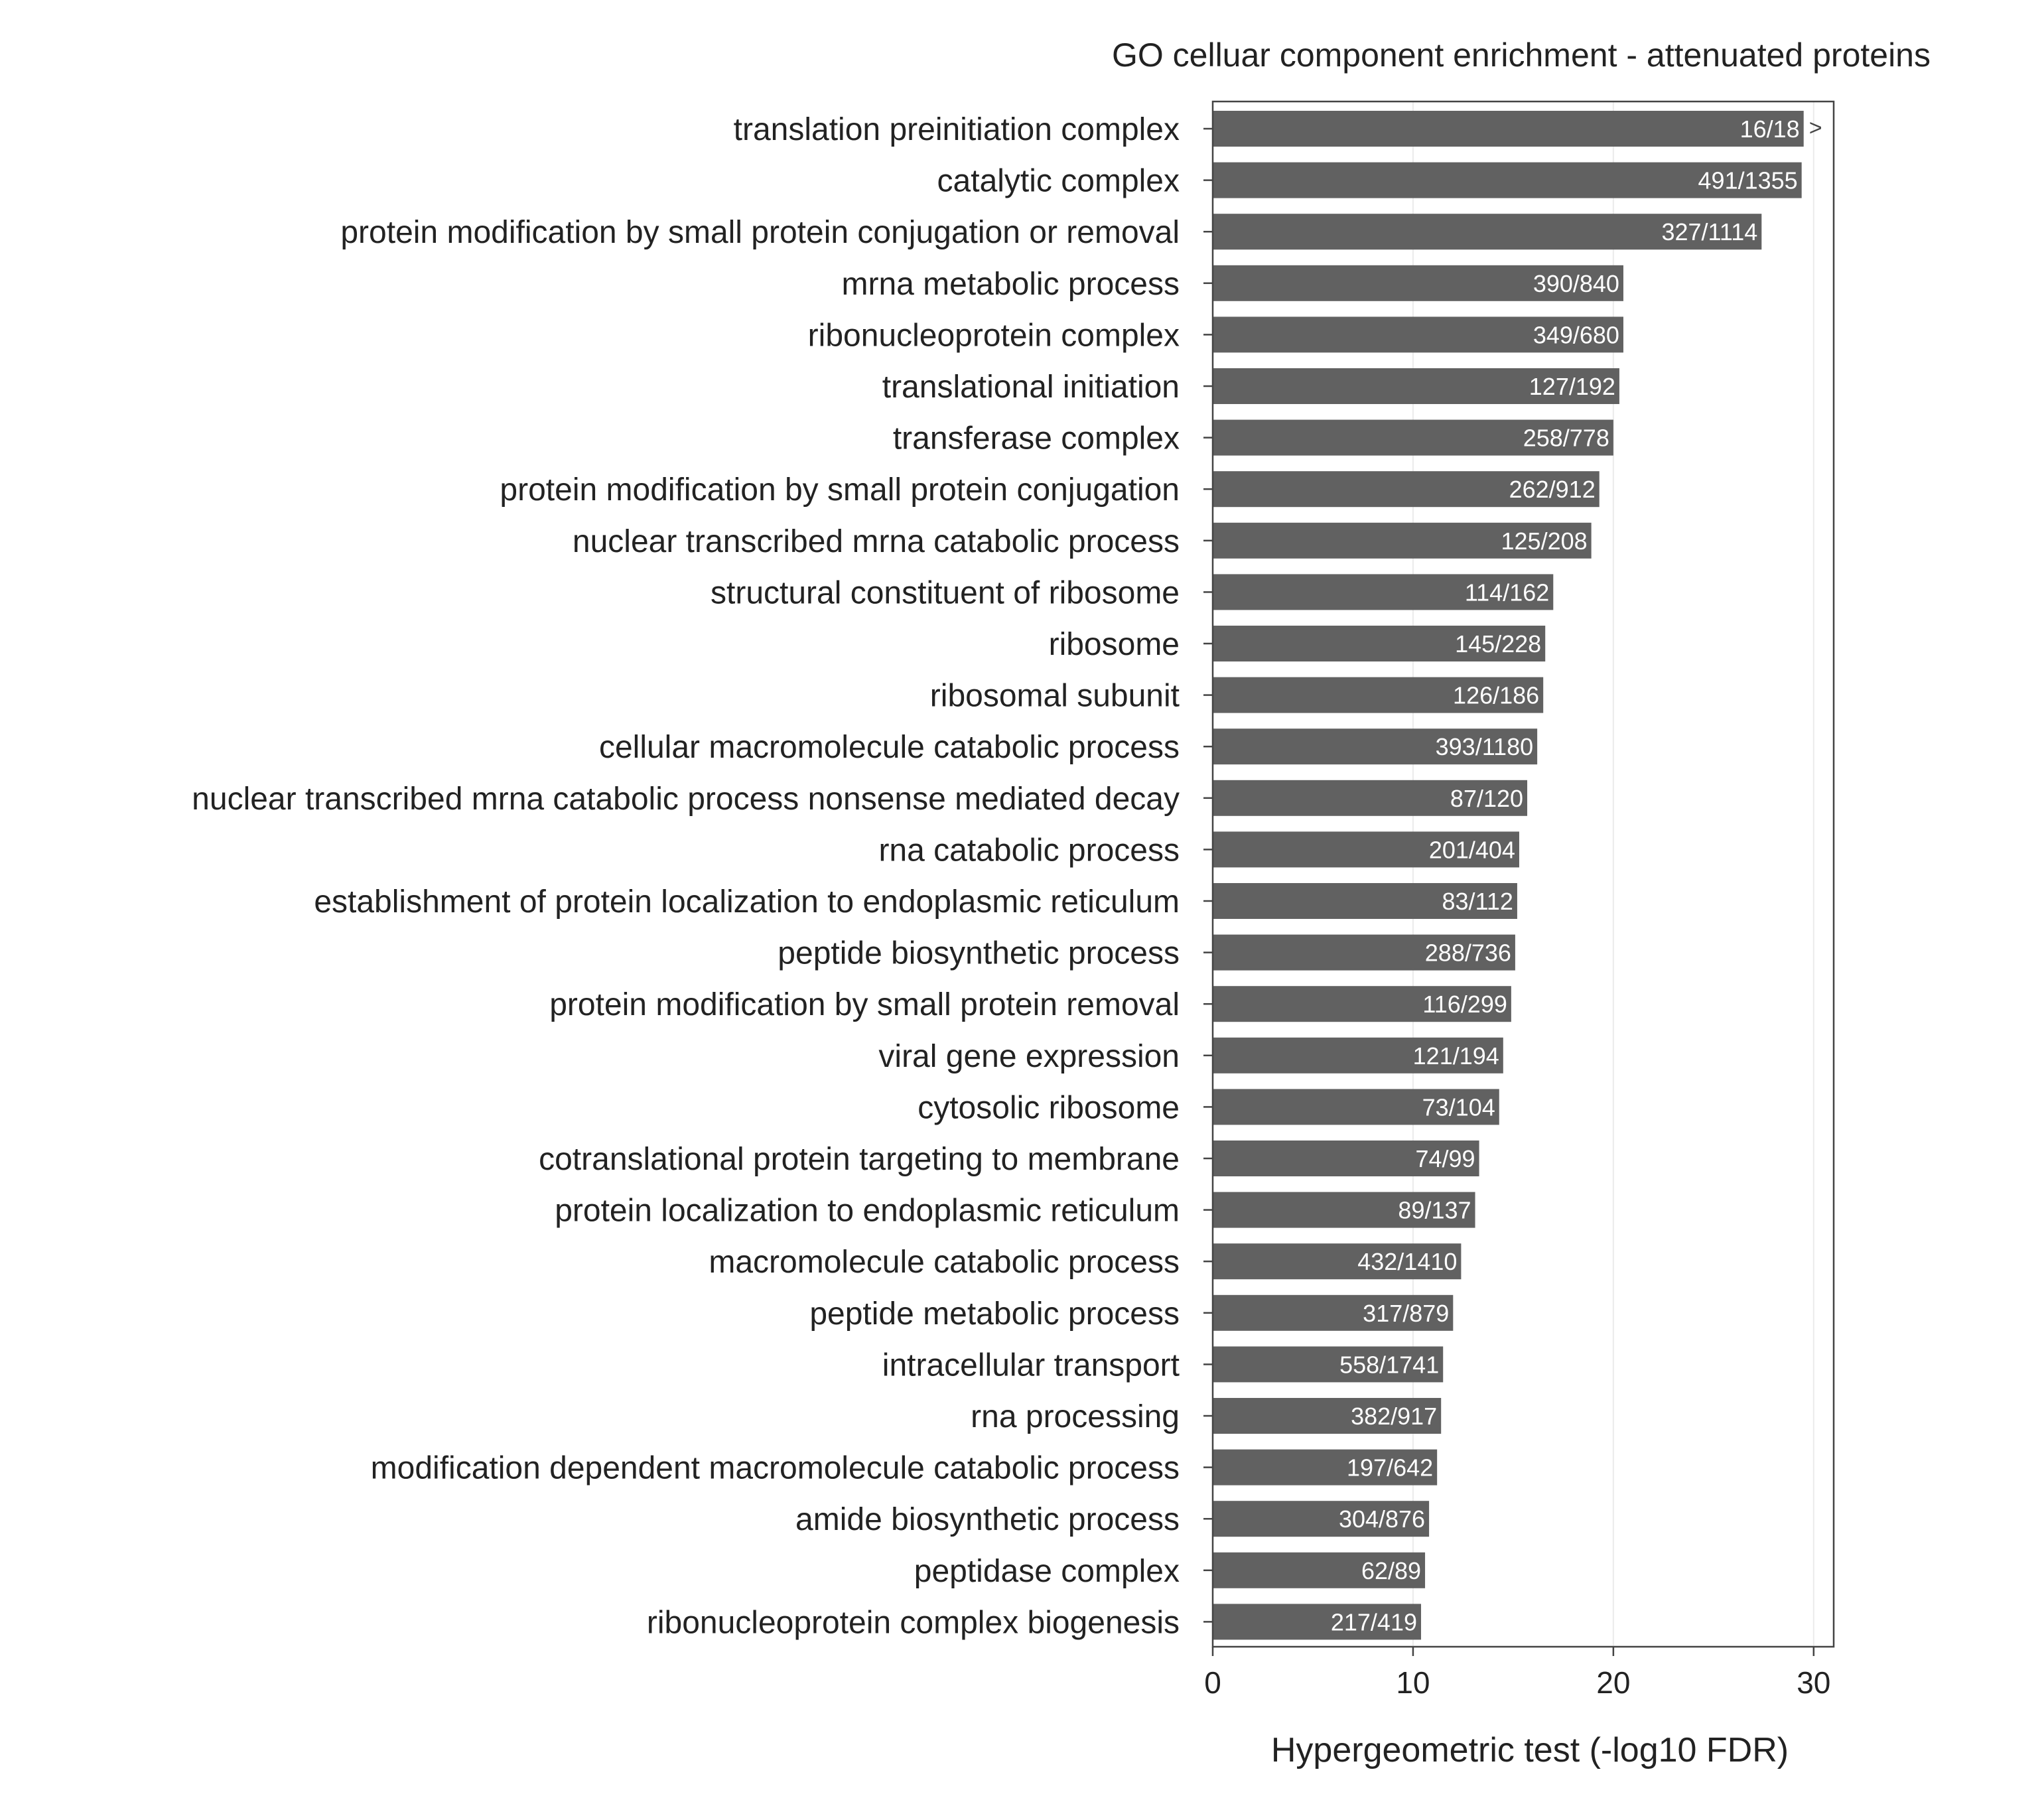 The height and width of the screenshot is (1800, 2044). Describe the element at coordinates (1553, 489) in the screenshot. I see `bar-value-label: 262/912` at that location.